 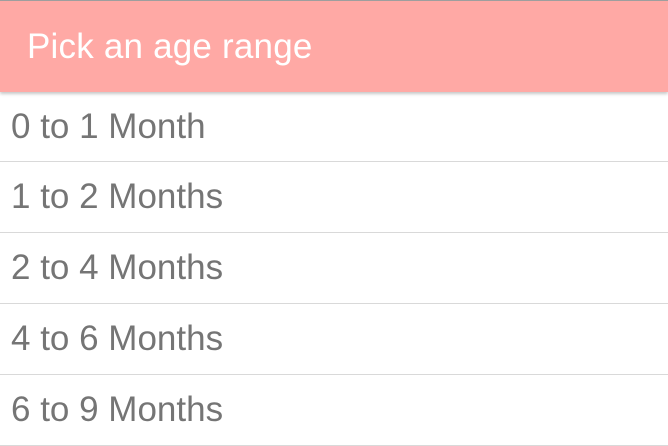 What do you see at coordinates (117, 338) in the screenshot?
I see `age-range-option-label: 4 to 6 Months` at bounding box center [117, 338].